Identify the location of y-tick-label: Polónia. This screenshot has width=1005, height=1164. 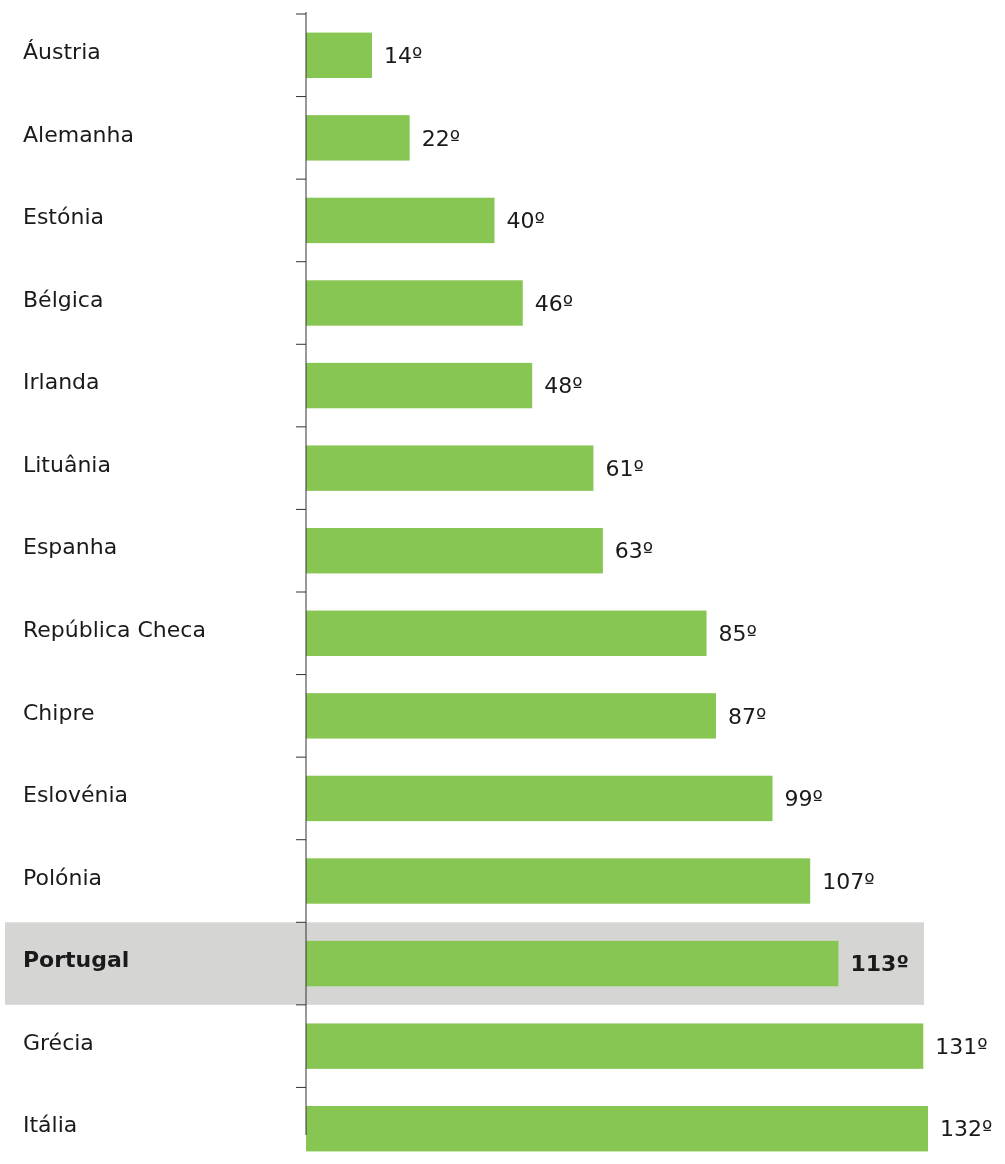
(63, 877).